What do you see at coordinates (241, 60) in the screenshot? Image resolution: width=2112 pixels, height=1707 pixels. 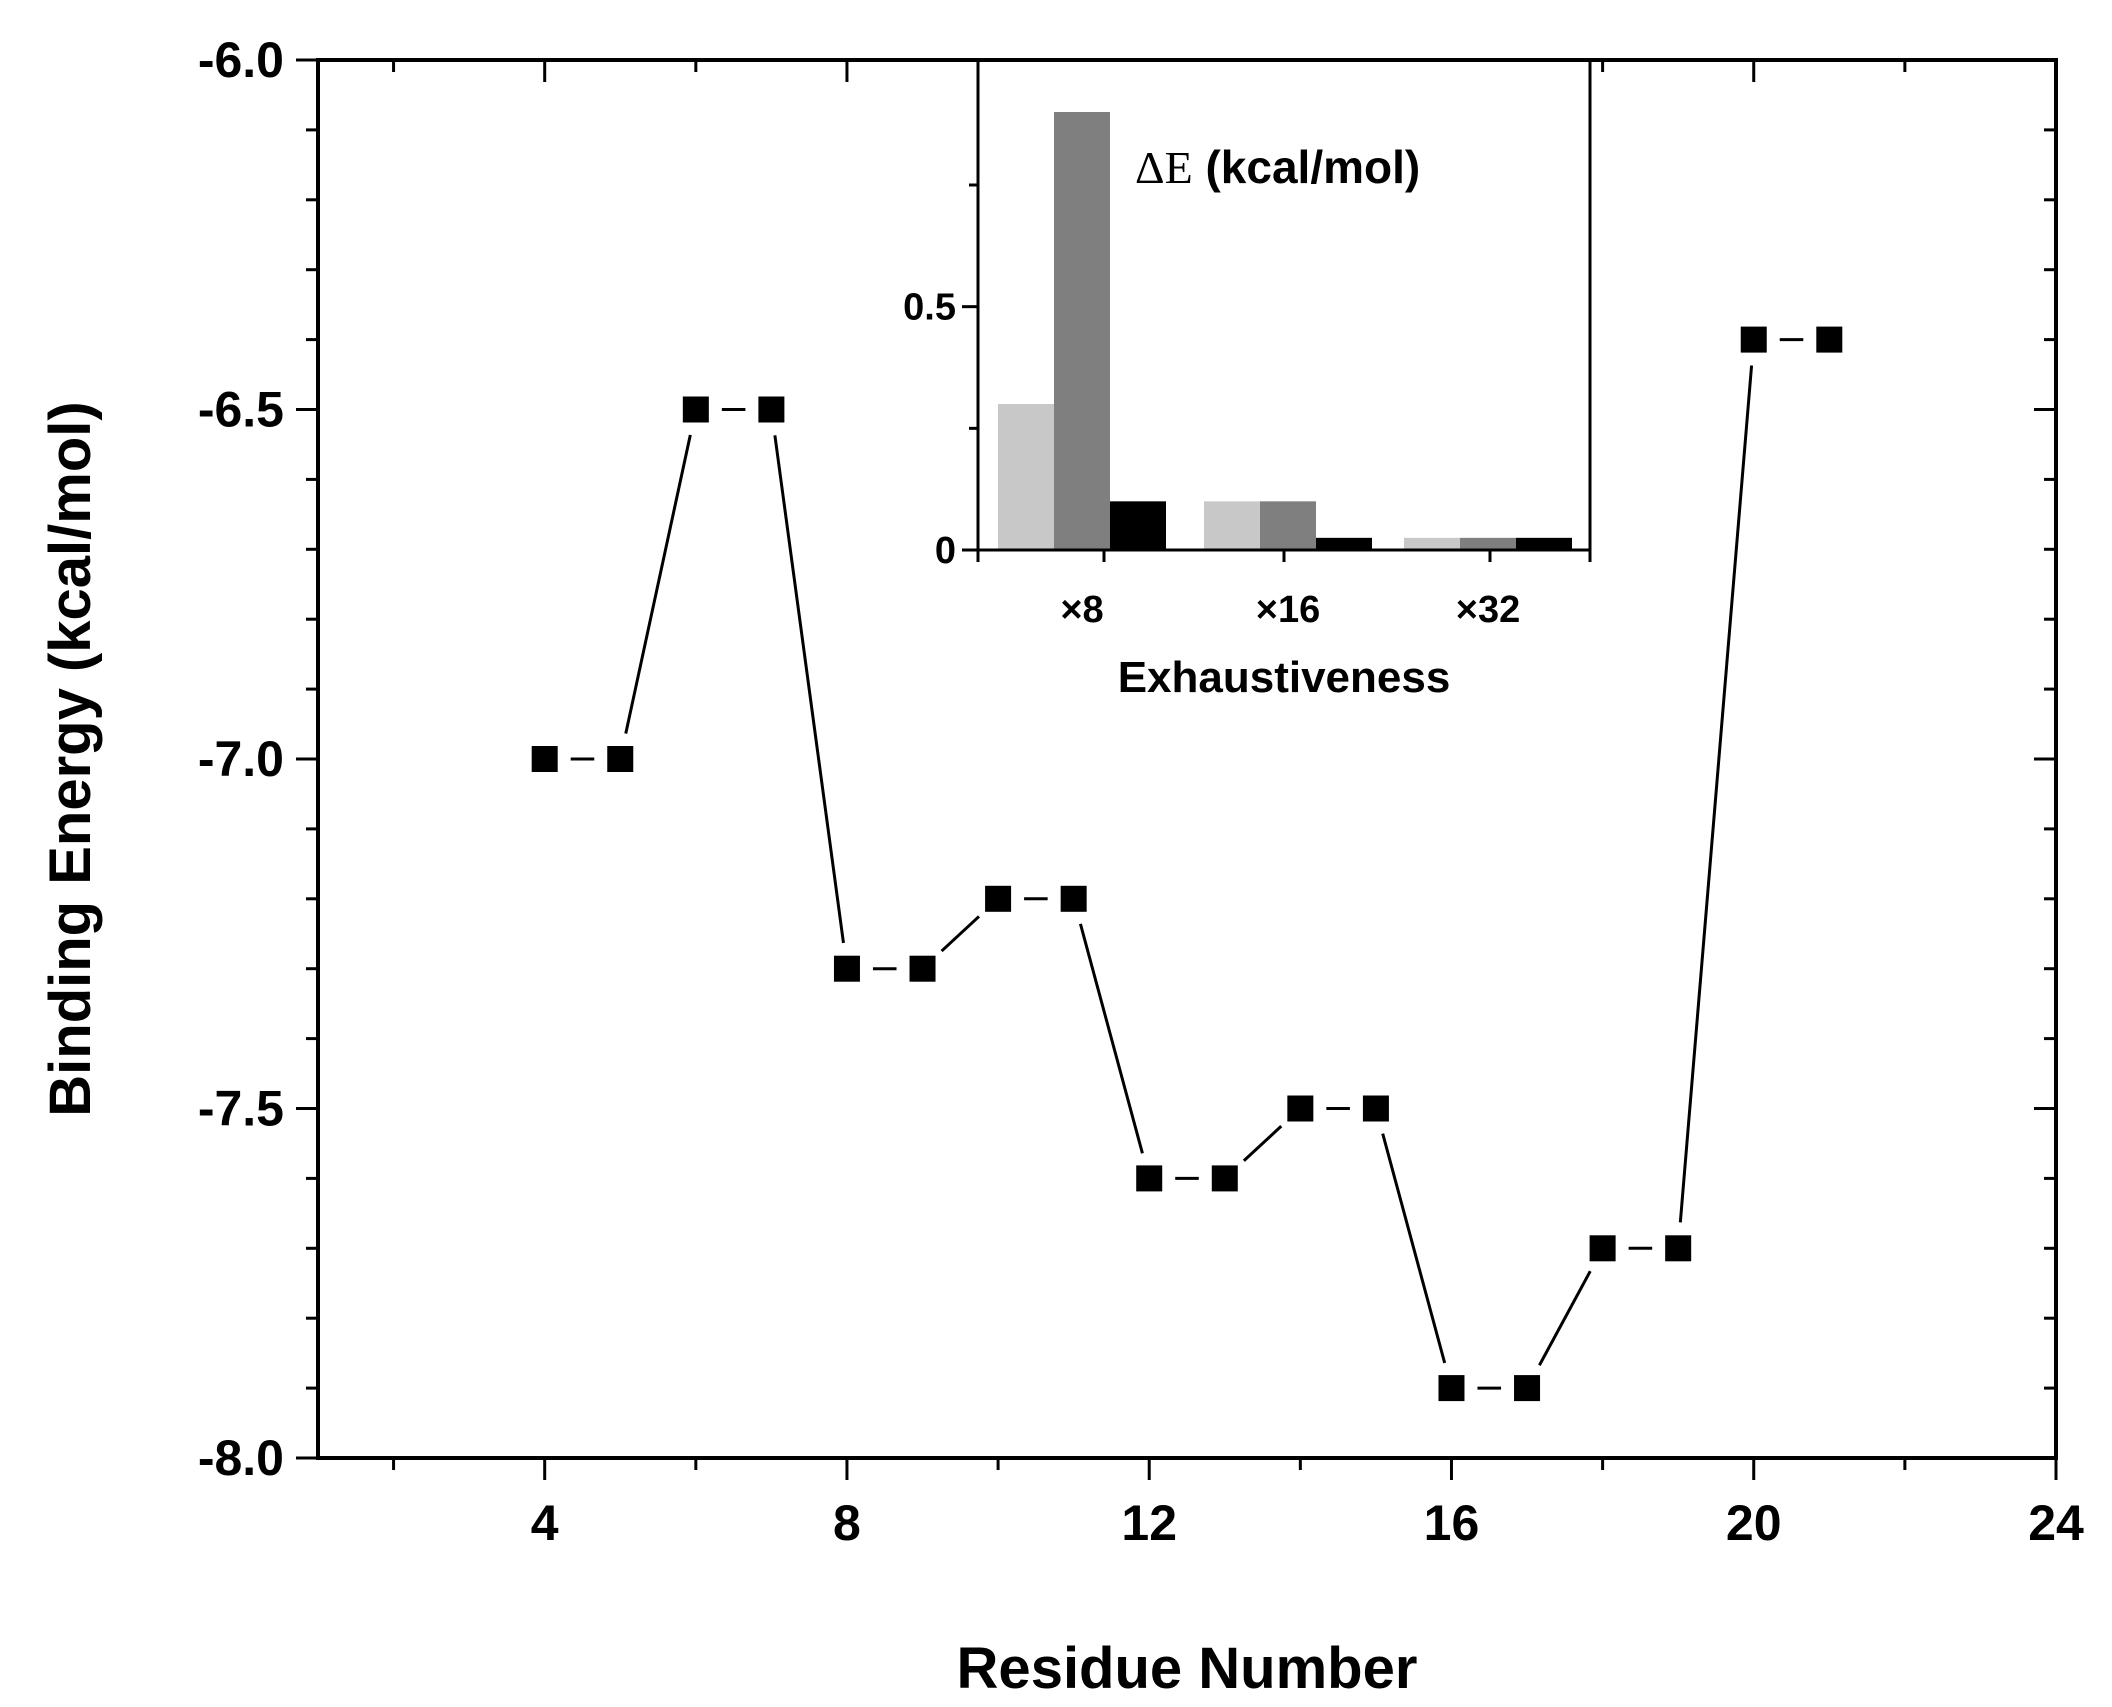 I see `y-tick-label: -6.0` at bounding box center [241, 60].